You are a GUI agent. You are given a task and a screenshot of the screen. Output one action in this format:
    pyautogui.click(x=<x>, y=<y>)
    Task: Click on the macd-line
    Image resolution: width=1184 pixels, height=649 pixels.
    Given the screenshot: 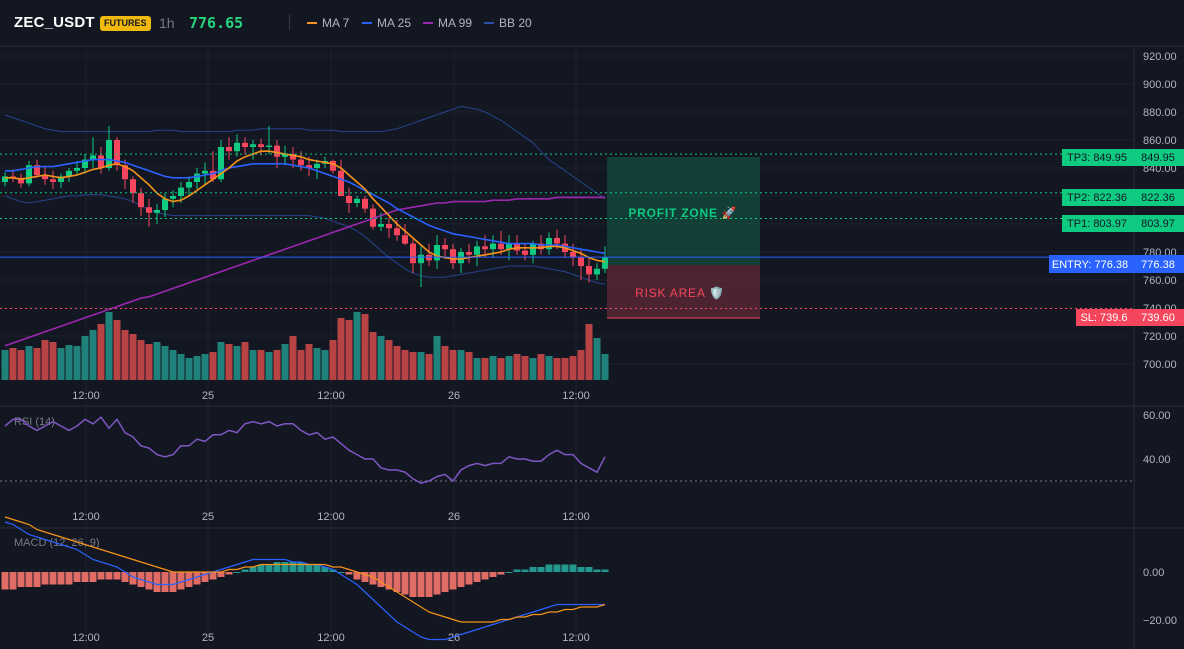 What is the action you would take?
    pyautogui.click(x=304, y=581)
    